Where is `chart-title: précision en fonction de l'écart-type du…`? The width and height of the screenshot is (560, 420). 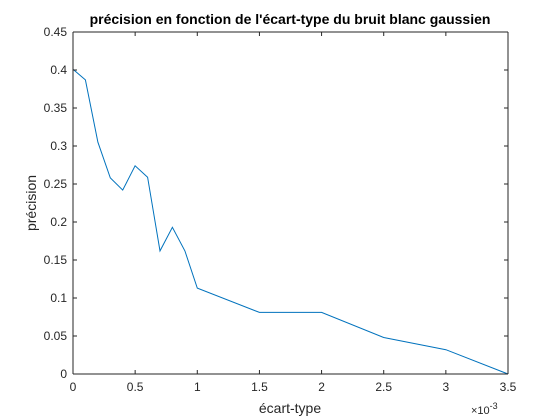
chart-title: précision en fonction de l'écart-type du… is located at coordinates (290, 19).